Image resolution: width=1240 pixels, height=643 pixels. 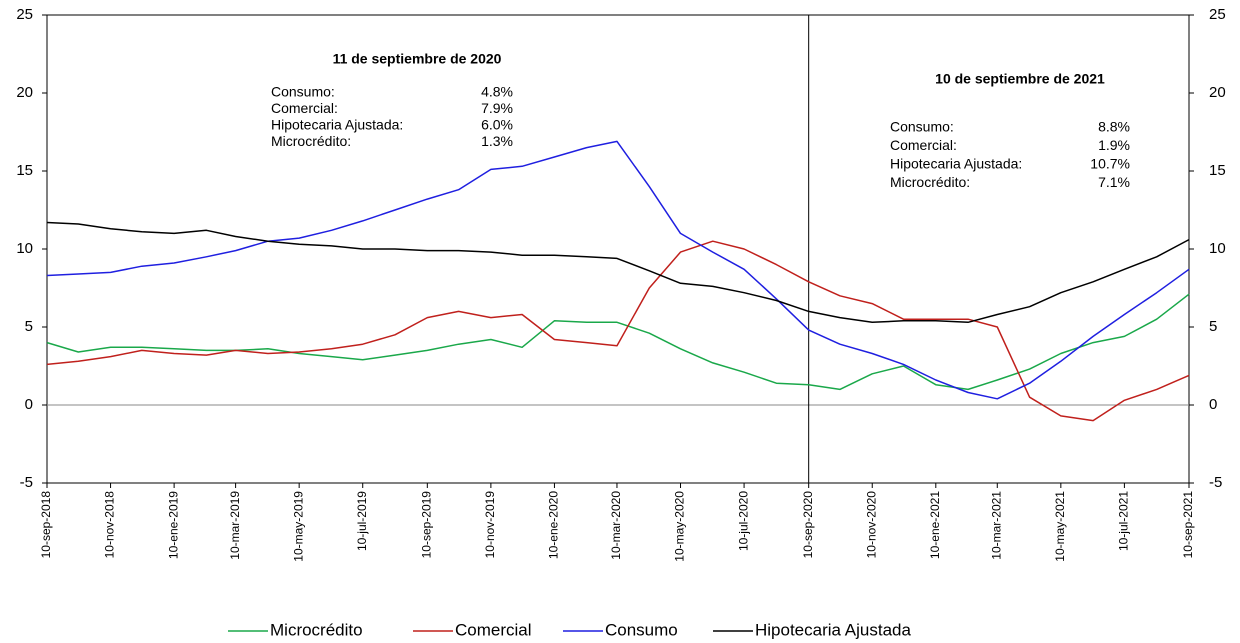 I want to click on y-tick-label: 15, so click(x=24, y=170).